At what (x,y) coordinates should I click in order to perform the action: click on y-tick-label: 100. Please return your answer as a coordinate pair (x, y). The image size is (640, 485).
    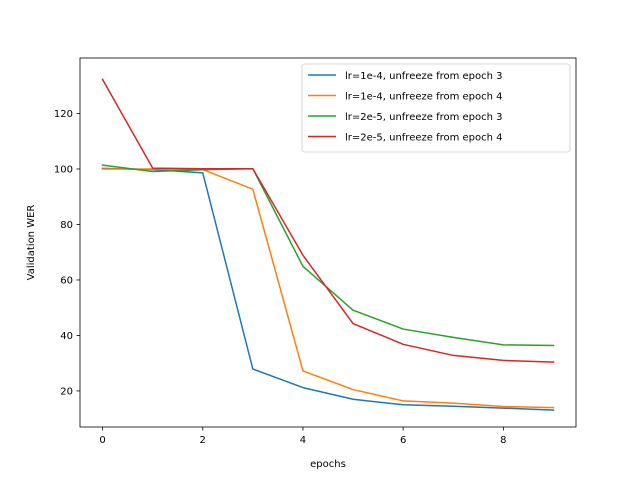
    Looking at the image, I should click on (63, 169).